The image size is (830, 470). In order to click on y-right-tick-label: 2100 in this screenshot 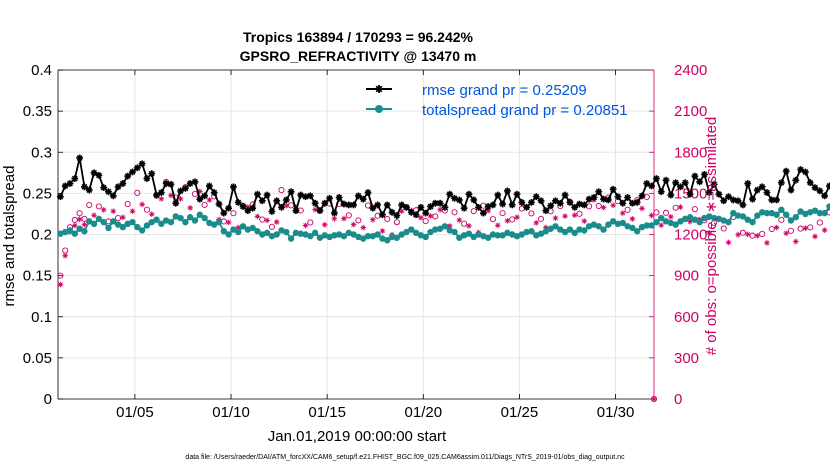, I will do `click(690, 111)`.